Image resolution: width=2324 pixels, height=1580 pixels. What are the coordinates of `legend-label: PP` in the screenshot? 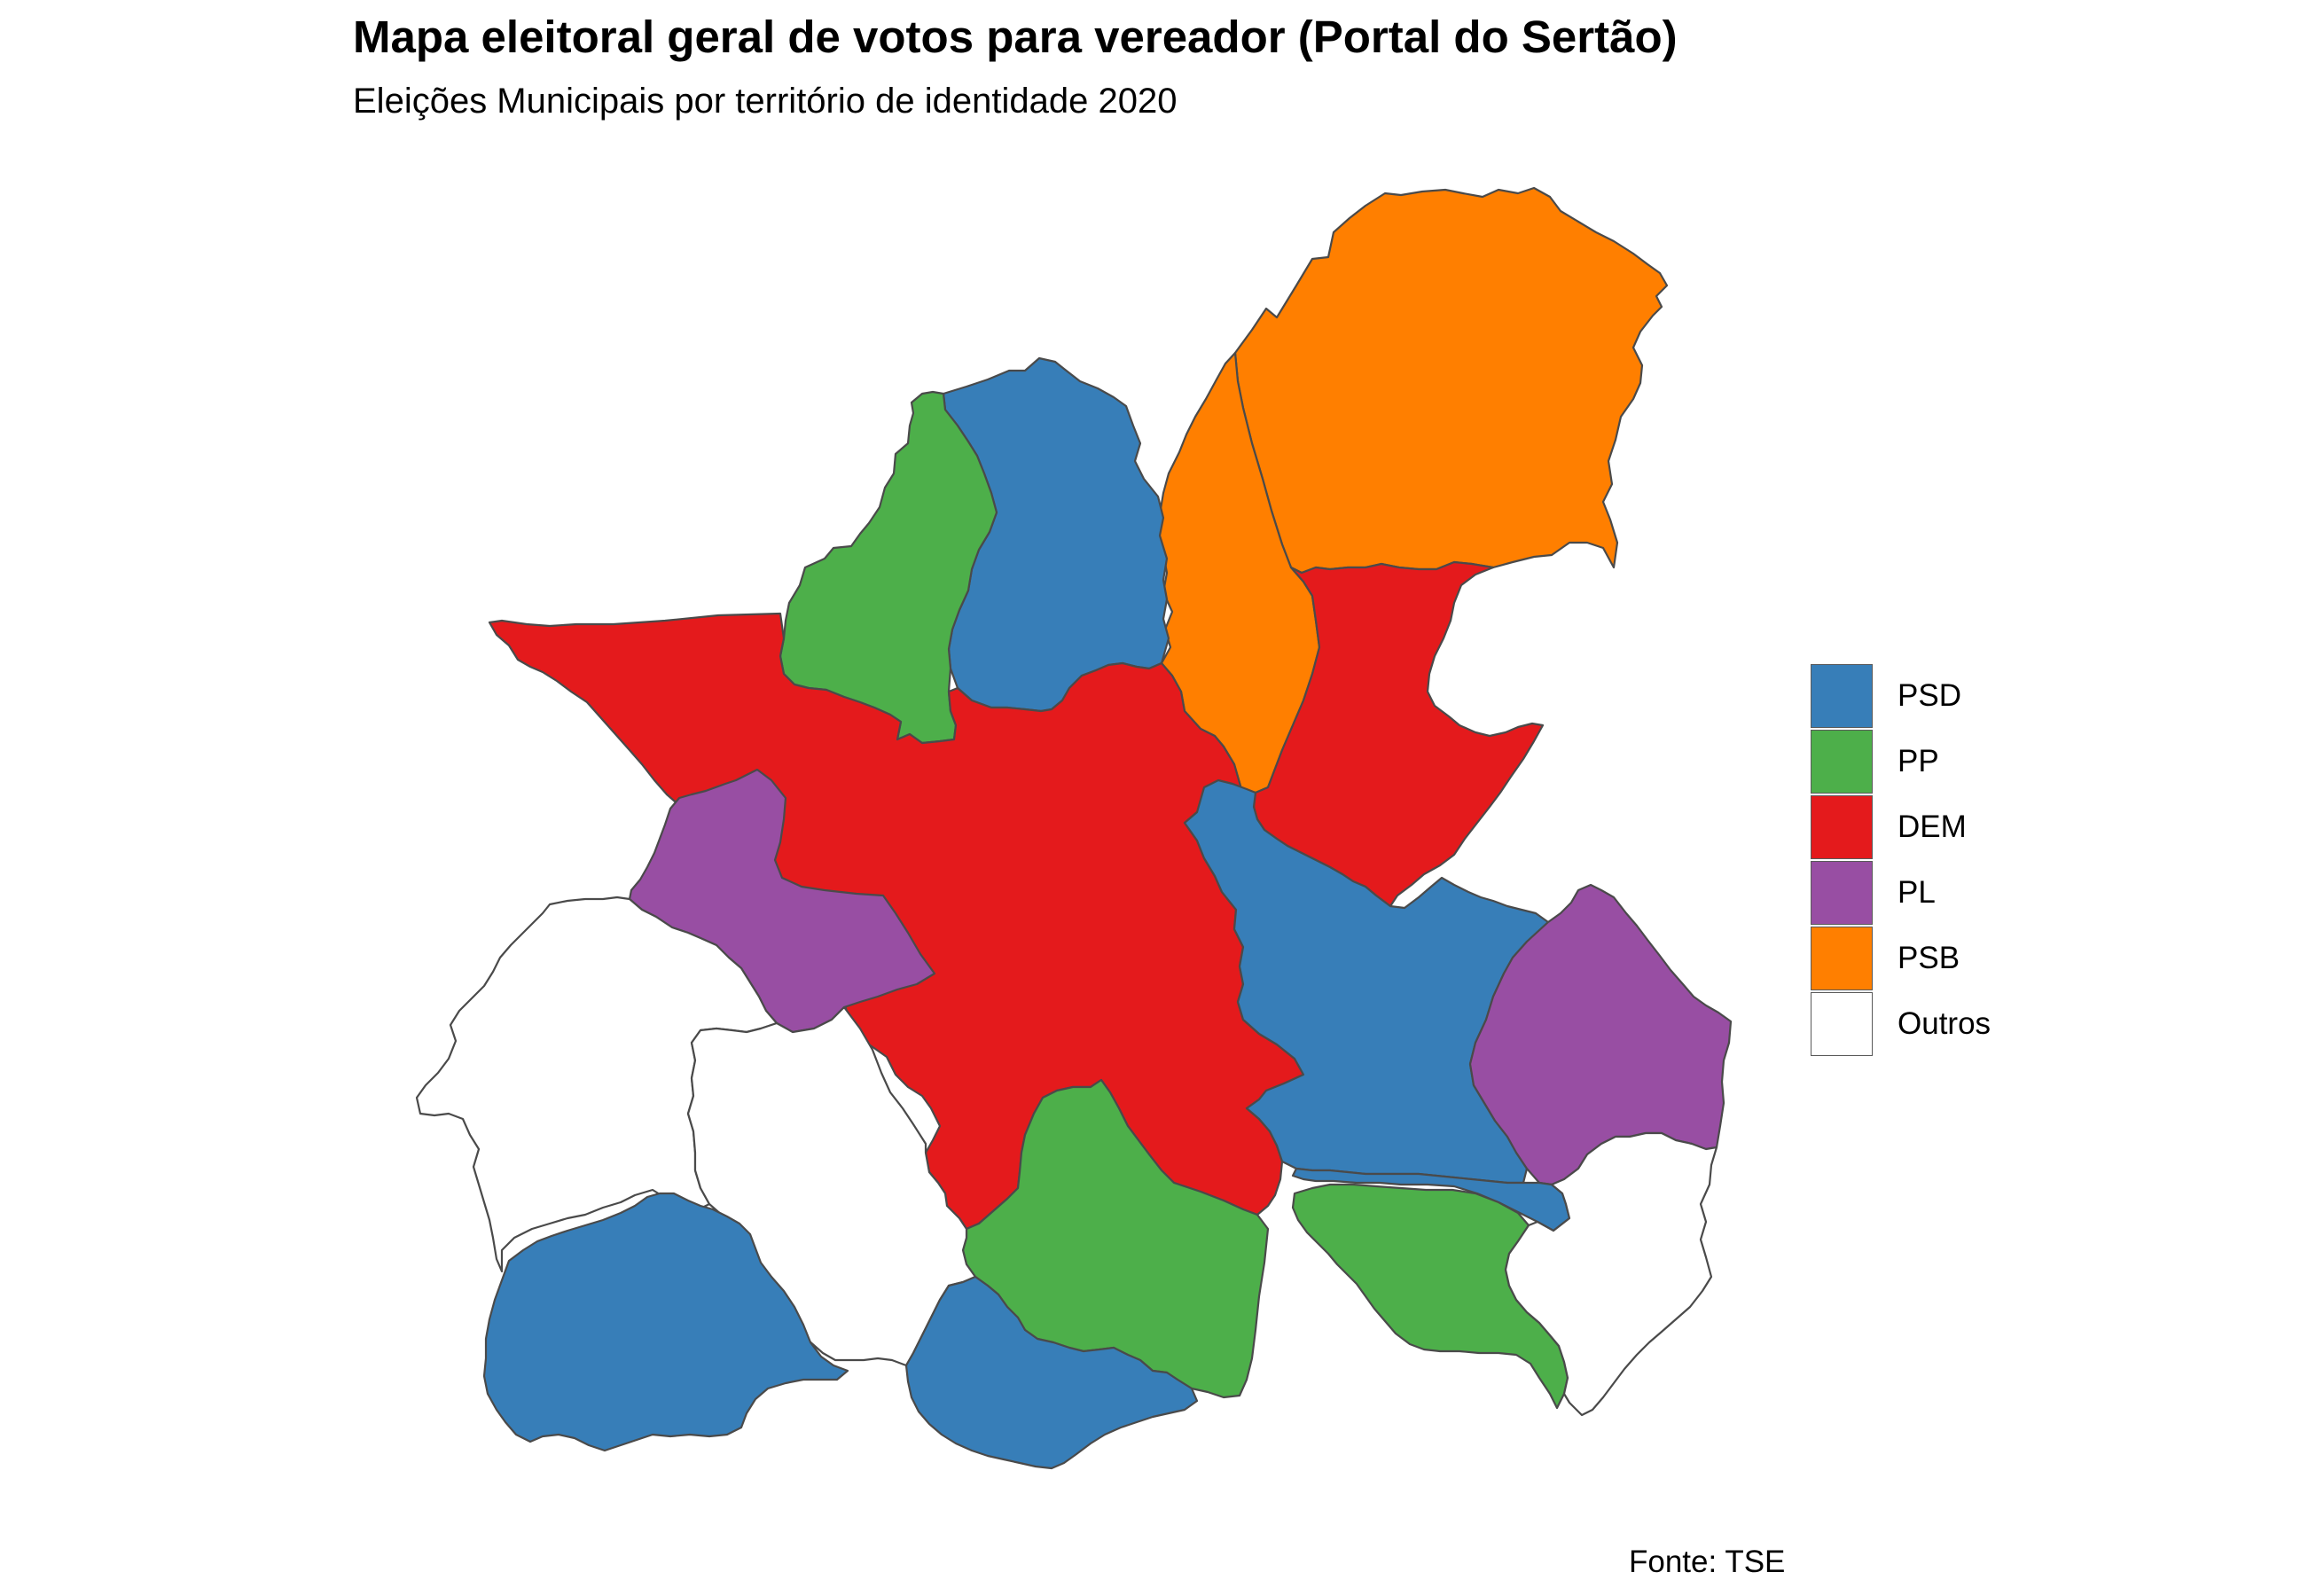 It's located at (1919, 761).